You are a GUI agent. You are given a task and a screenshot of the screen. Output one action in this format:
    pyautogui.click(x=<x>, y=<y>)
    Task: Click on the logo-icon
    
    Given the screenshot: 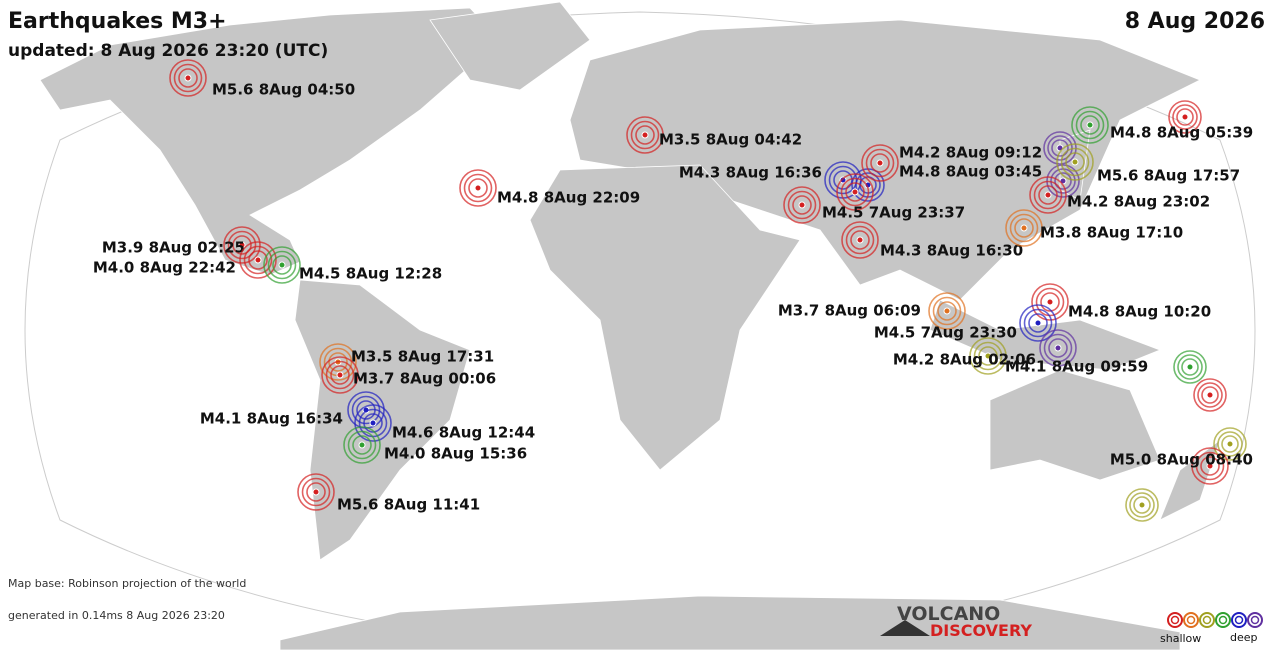 What is the action you would take?
    pyautogui.click(x=905, y=628)
    